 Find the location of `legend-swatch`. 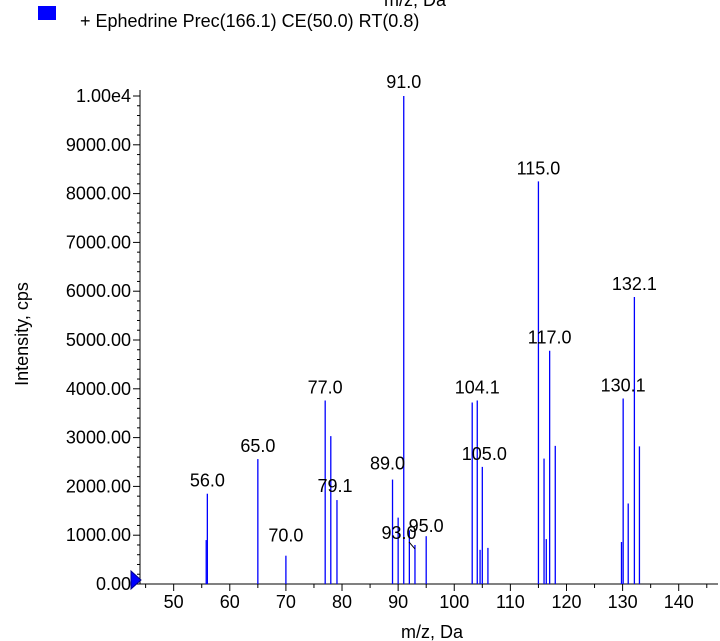

legend-swatch is located at coordinates (47, 13).